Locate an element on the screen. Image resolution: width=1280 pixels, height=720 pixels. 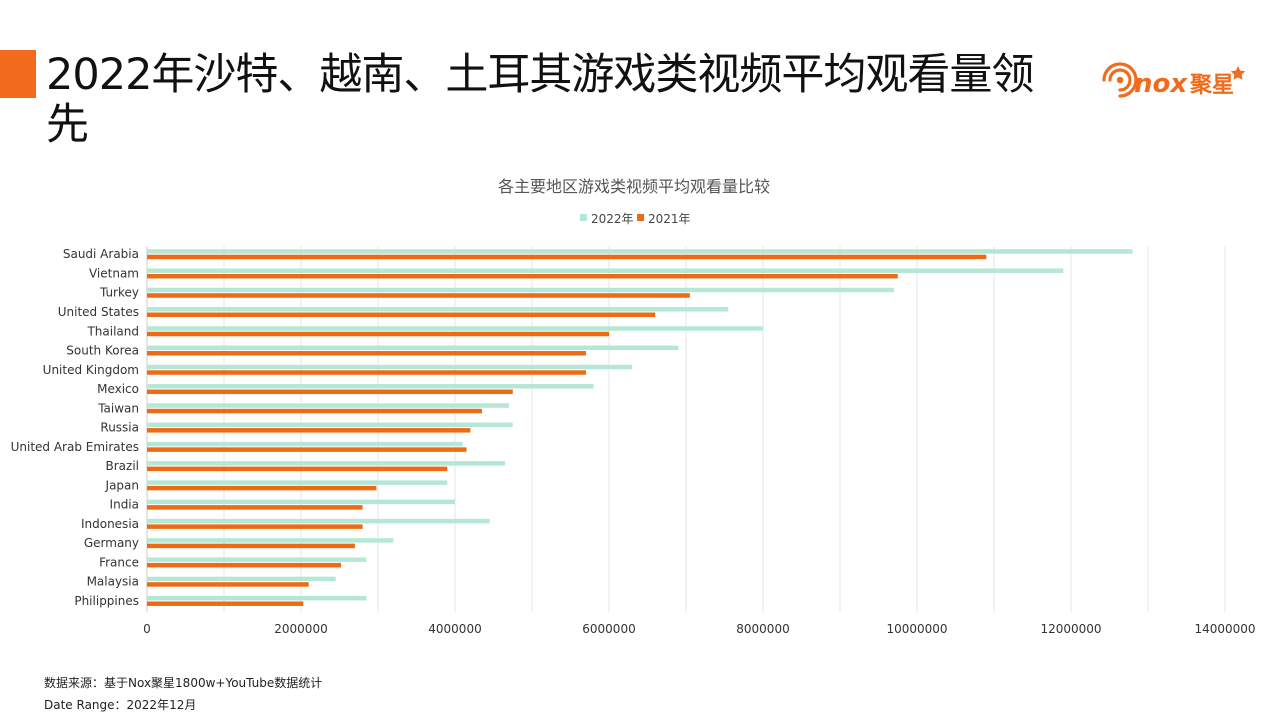
logo-arc-outer is located at coordinates (1120, 80).